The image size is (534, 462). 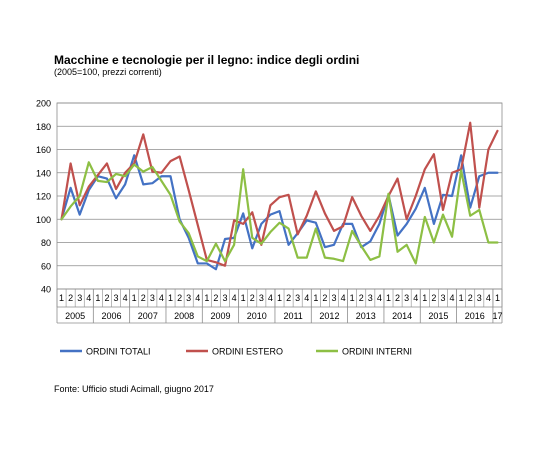 What do you see at coordinates (366, 316) in the screenshot?
I see `year-label: 2013` at bounding box center [366, 316].